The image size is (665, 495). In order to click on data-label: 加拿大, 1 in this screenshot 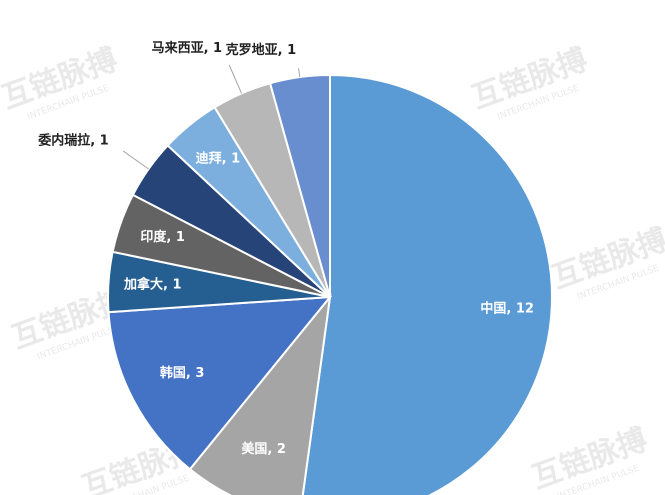, I will do `click(152, 284)`.